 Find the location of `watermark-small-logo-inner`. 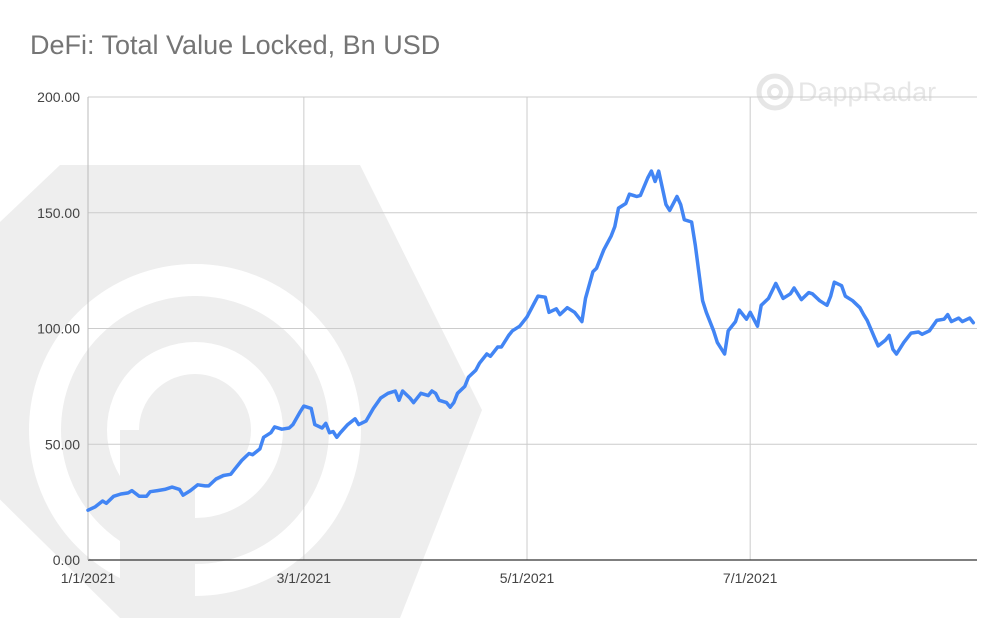

watermark-small-logo-inner is located at coordinates (775, 92).